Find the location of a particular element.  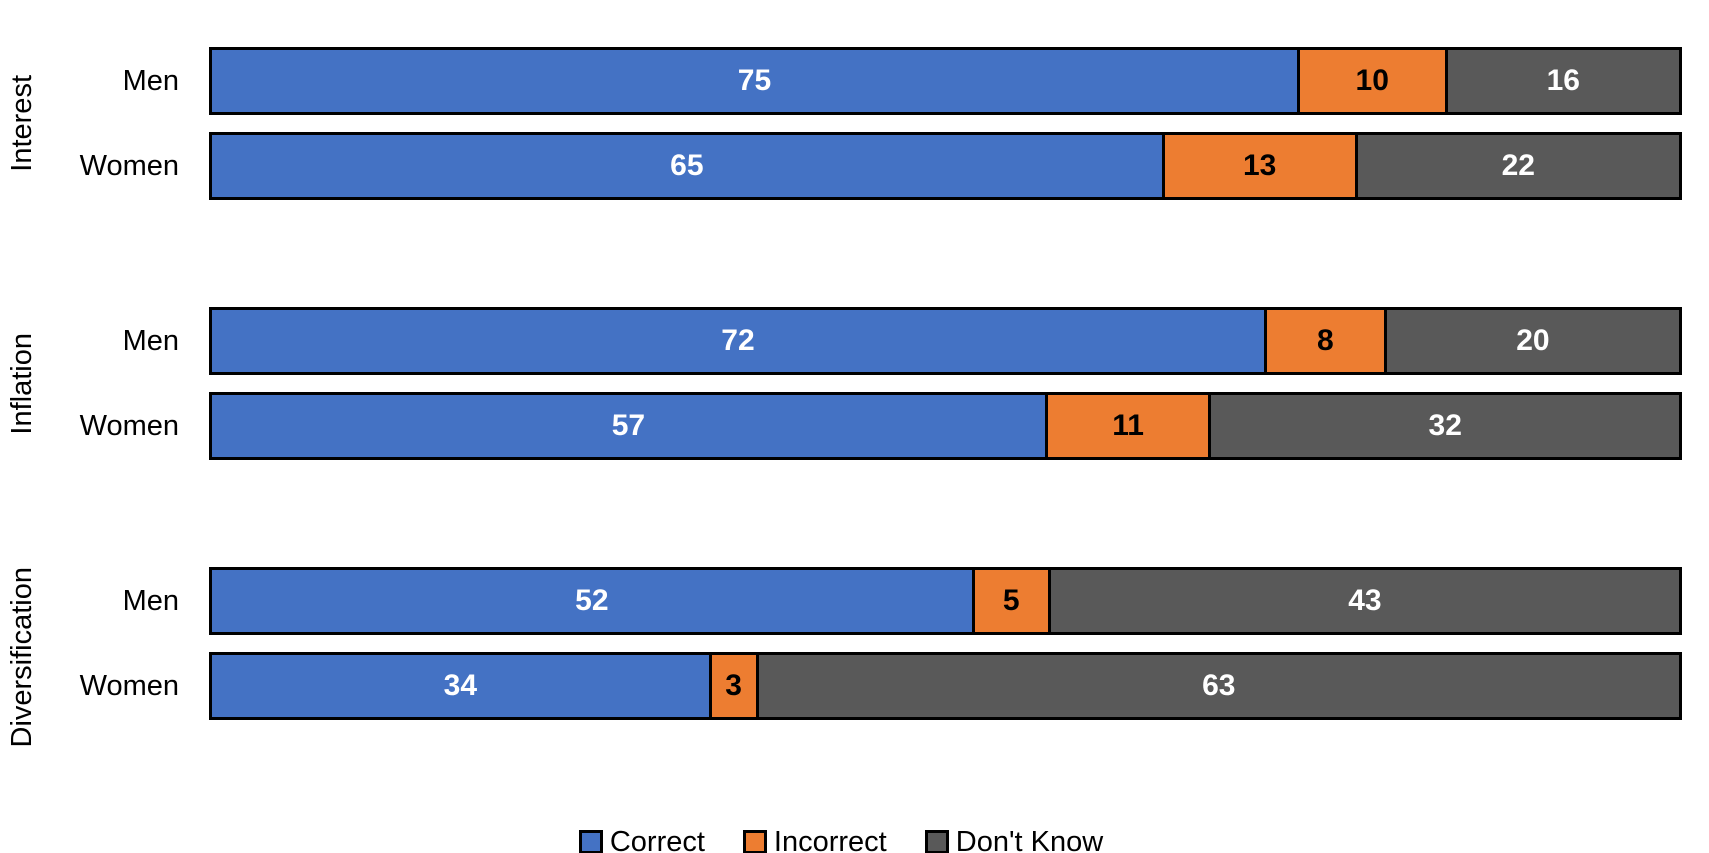

legend-label: Incorrect is located at coordinates (830, 839).